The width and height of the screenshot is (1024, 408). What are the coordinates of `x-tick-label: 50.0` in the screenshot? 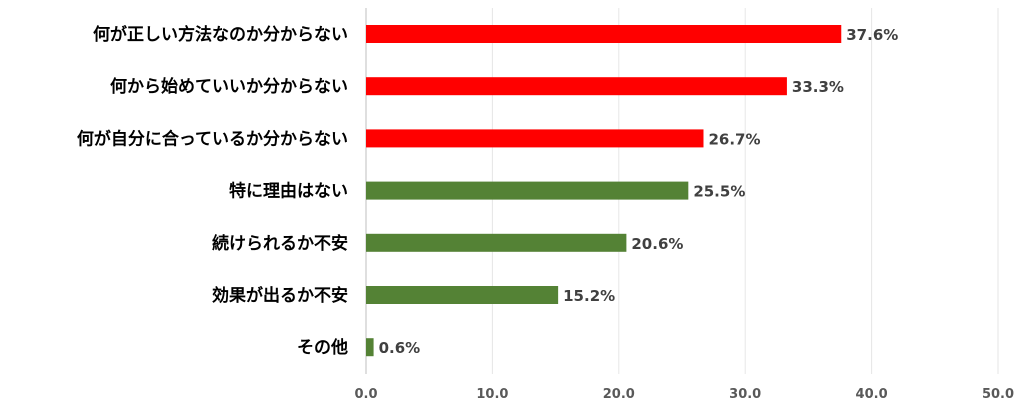 It's located at (998, 394).